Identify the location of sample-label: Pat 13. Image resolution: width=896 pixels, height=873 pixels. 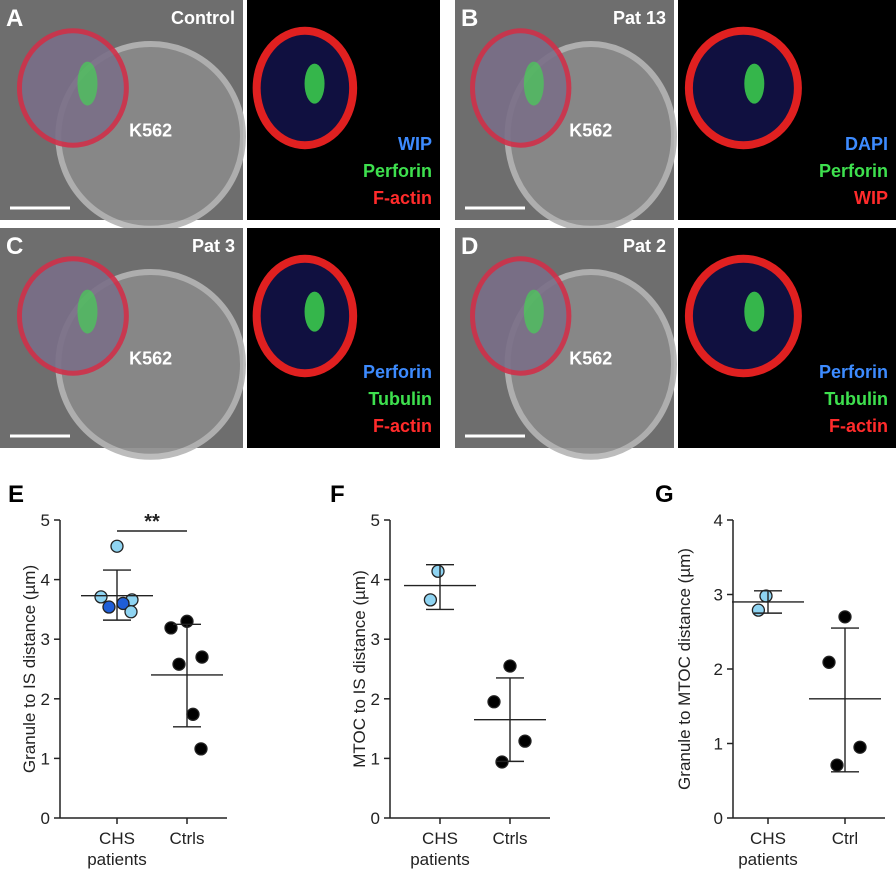
(639, 18).